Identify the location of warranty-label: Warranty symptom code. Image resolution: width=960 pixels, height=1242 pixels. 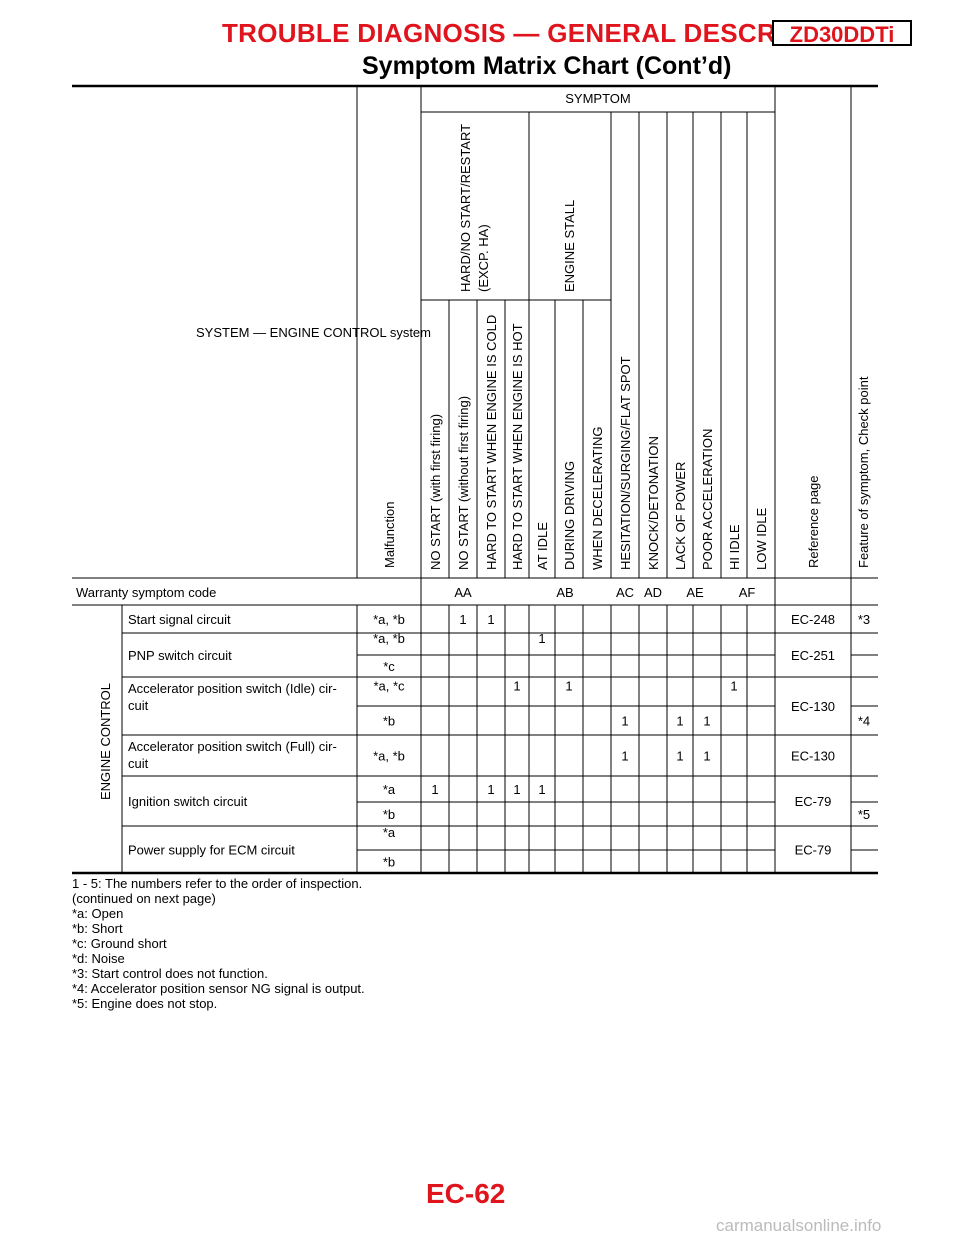
(146, 592).